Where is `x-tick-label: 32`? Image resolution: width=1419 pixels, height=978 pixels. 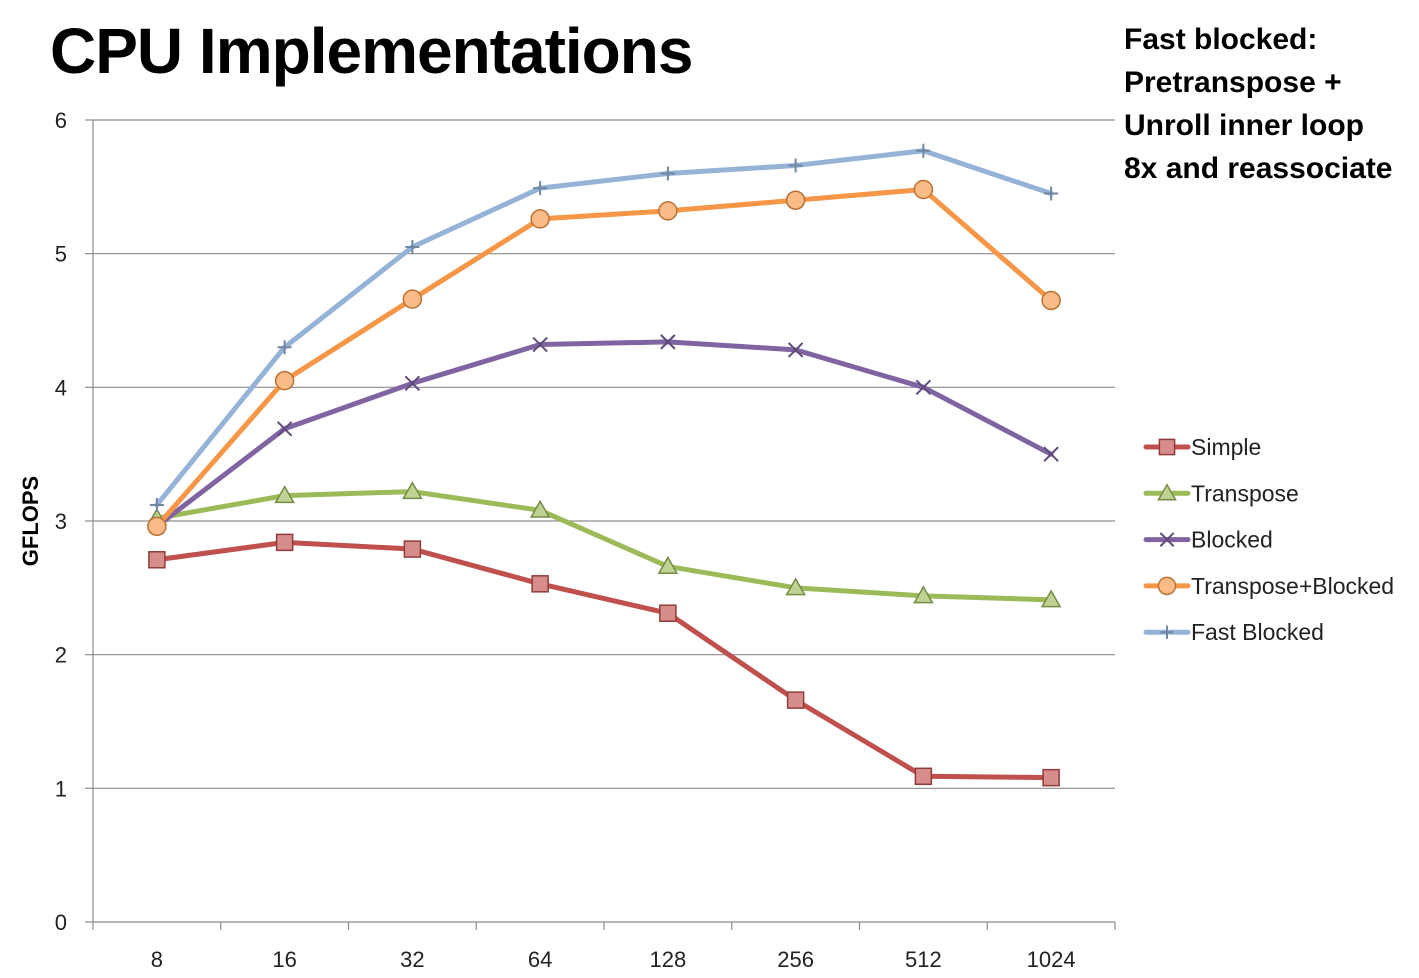 x-tick-label: 32 is located at coordinates (412, 959).